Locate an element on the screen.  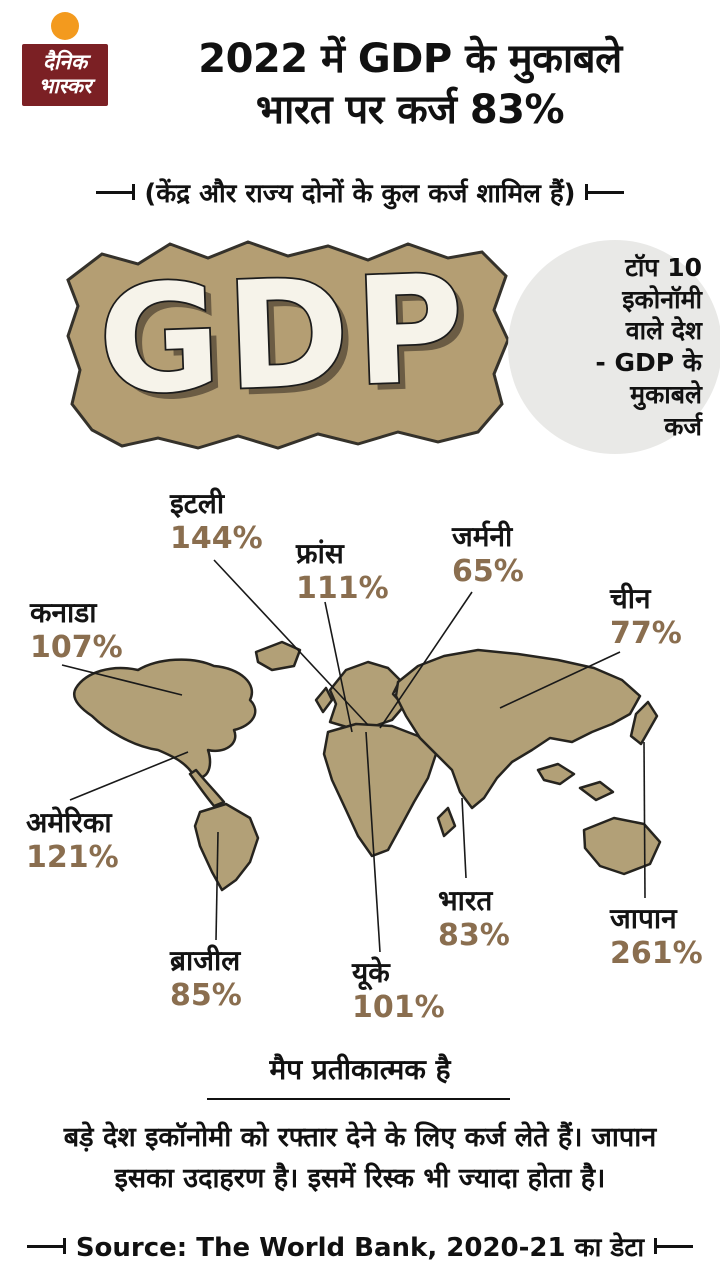
greenland-shape is located at coordinates (278, 656).